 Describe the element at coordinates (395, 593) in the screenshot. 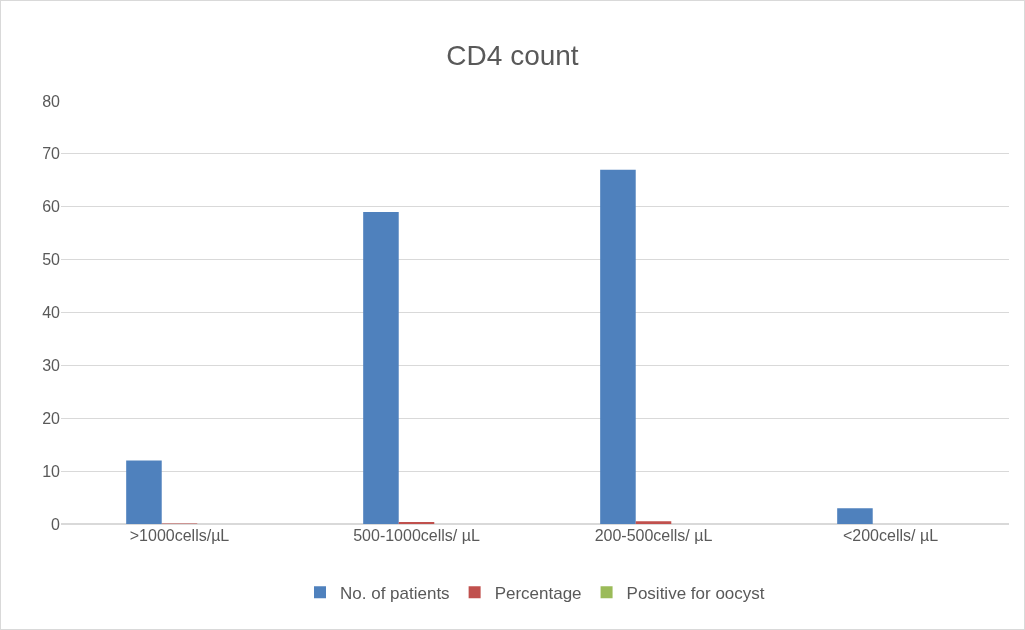

I see `legend-label: No. of patients` at that location.